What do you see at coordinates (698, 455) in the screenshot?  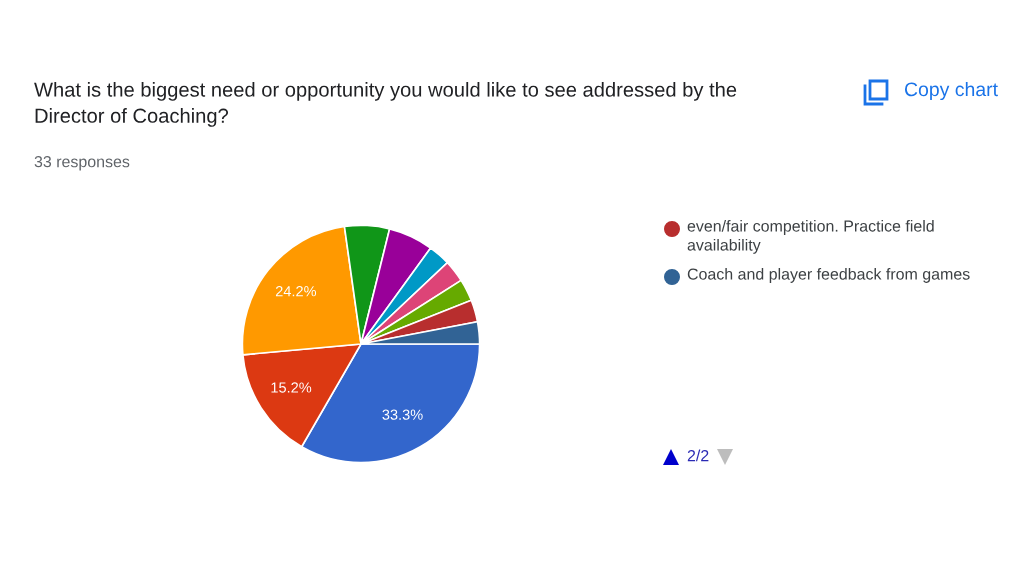 I see `text: 2/2` at bounding box center [698, 455].